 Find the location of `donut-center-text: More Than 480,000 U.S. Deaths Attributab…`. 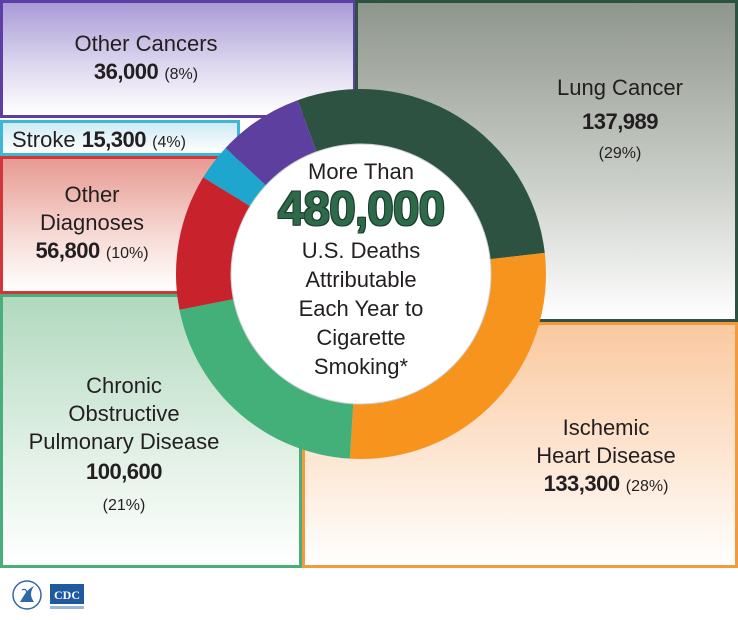

donut-center-text: More Than 480,000 U.S. Deaths Attributab… is located at coordinates (361, 269).